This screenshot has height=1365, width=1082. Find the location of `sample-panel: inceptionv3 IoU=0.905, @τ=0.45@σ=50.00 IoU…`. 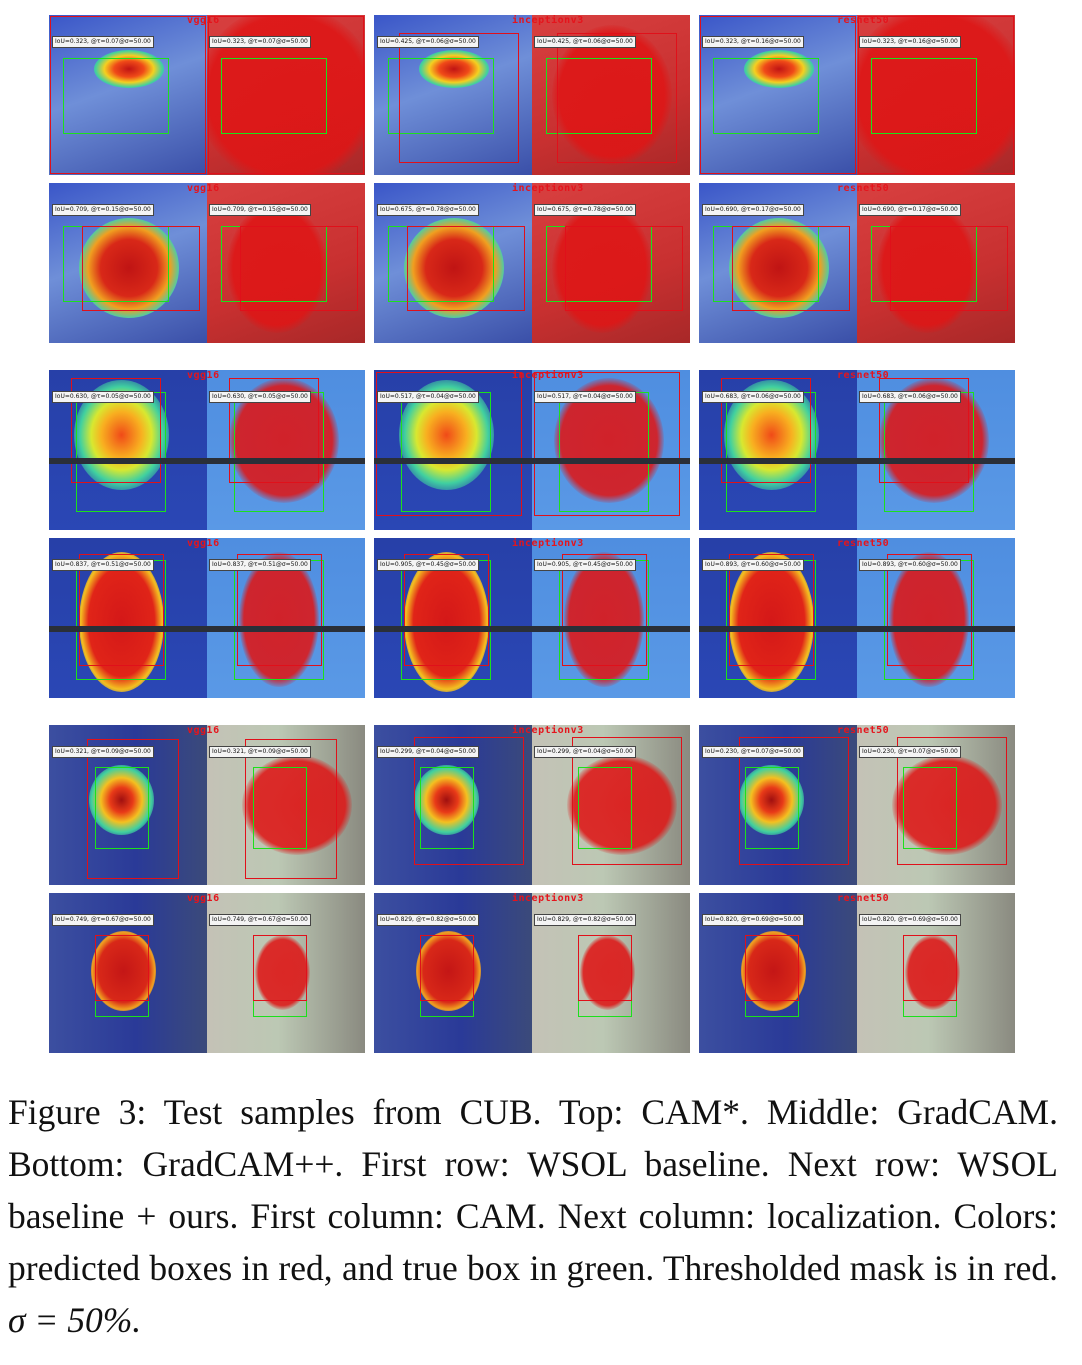

sample-panel: inceptionv3 IoU=0.905, @τ=0.45@σ=50.00 IoU… is located at coordinates (532, 618).